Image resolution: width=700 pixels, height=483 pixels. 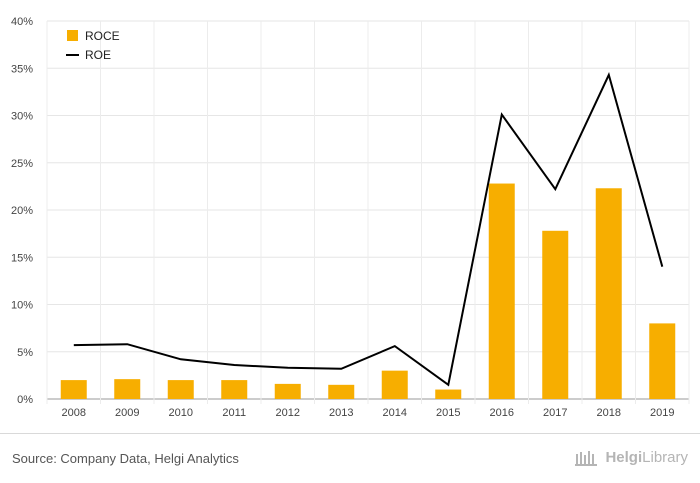 I want to click on x-tick-label: 2012, so click(x=288, y=413).